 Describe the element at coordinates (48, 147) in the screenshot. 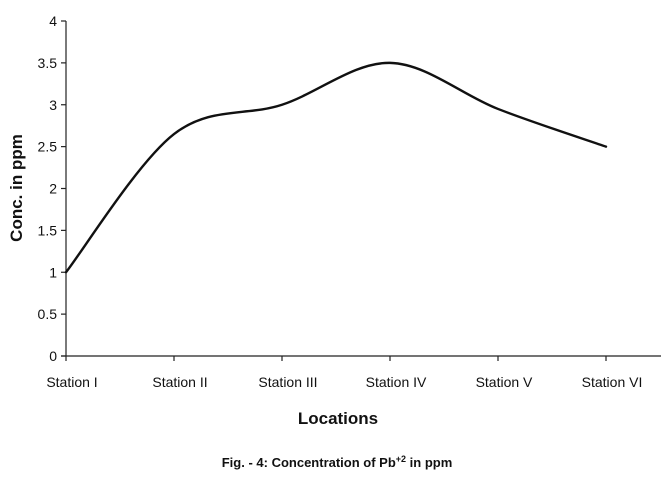

I see `y-tick-label: 2.5` at that location.